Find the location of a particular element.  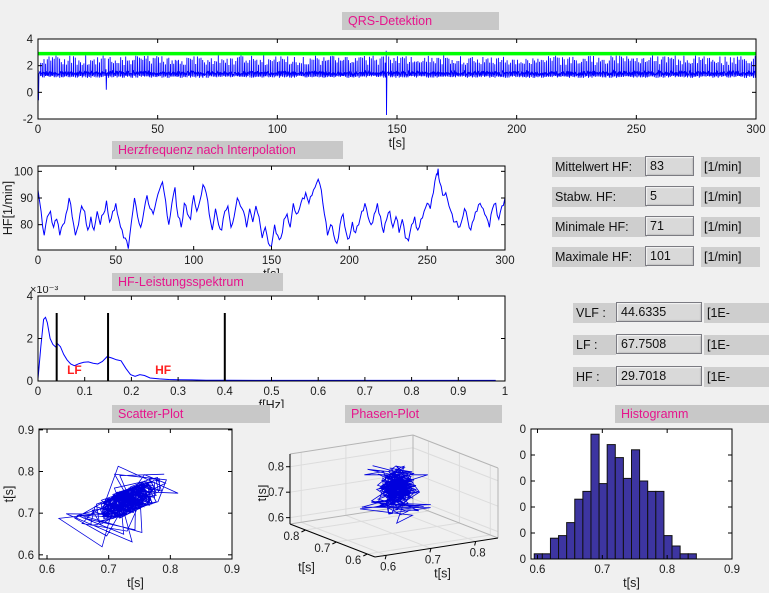

qrs-panel-title: QRS-Detektion is located at coordinates (420, 21).